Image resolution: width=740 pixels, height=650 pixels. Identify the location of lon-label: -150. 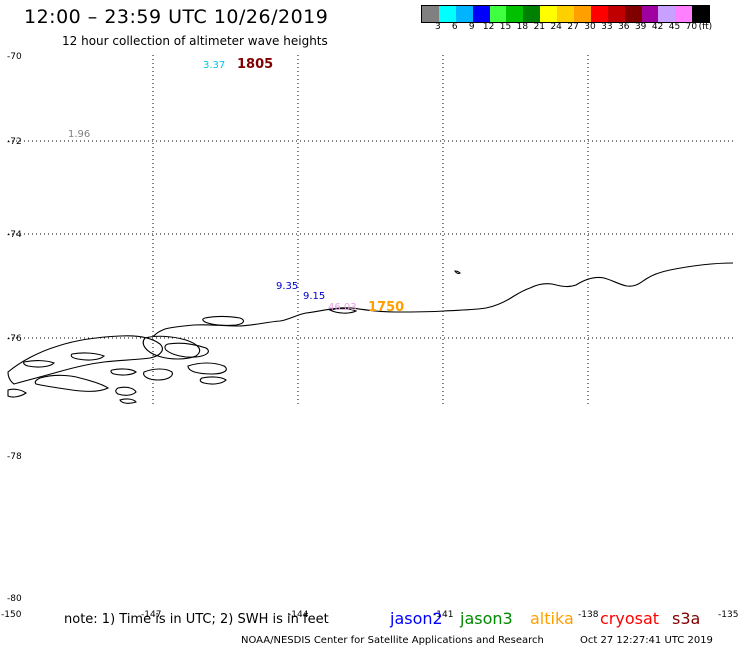
(11, 615).